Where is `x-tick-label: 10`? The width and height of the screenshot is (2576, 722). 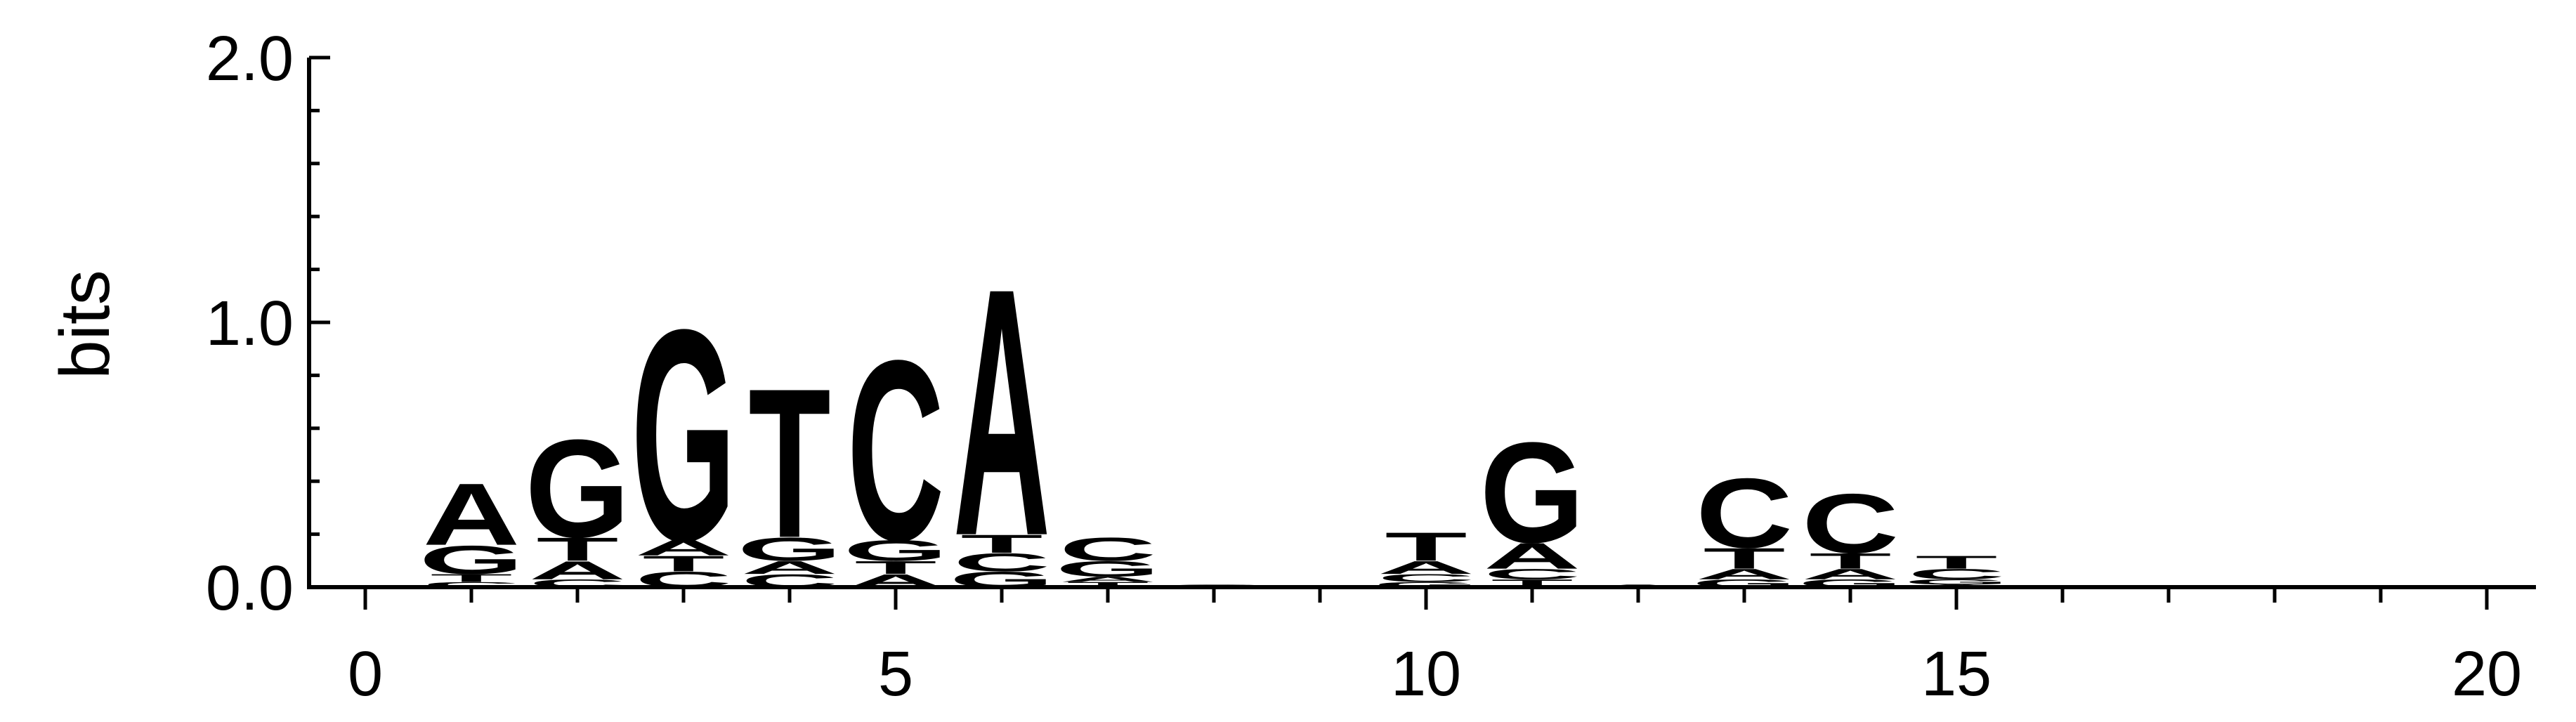
x-tick-label: 10 is located at coordinates (1426, 674).